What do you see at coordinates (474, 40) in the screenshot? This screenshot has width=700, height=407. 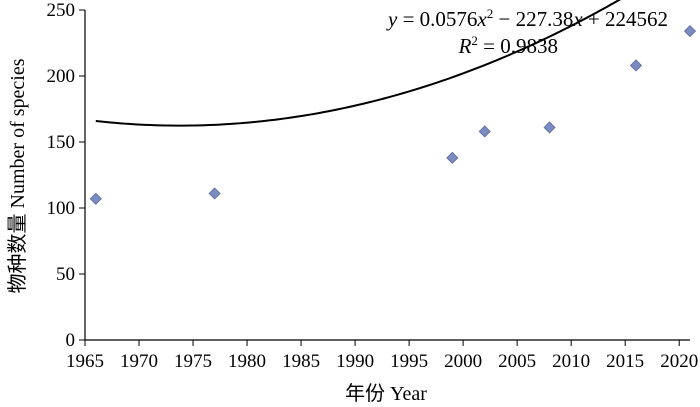 I see `r-squared-exponent: 2` at bounding box center [474, 40].